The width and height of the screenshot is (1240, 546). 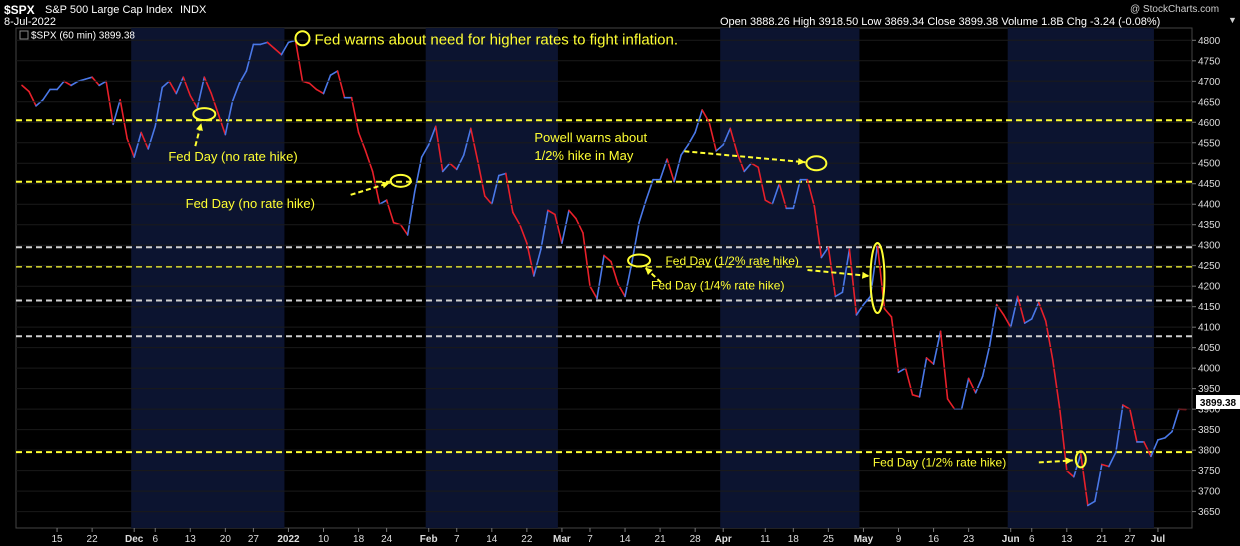 What do you see at coordinates (19, 10) in the screenshot?
I see `symbol-label: $SPX` at bounding box center [19, 10].